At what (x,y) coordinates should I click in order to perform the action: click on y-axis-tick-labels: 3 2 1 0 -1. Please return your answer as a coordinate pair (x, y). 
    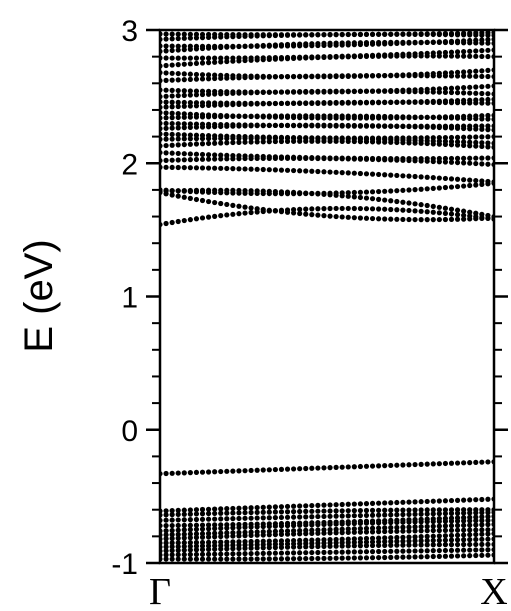
    Looking at the image, I should click on (124, 298).